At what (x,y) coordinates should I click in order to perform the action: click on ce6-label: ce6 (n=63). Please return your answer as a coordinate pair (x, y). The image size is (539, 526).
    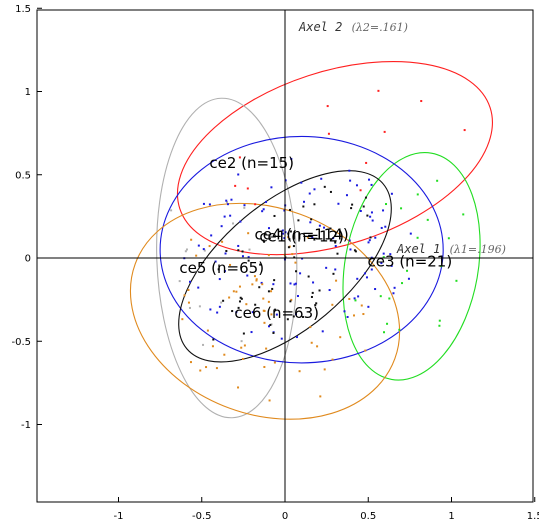
    Looking at the image, I should click on (276, 313).